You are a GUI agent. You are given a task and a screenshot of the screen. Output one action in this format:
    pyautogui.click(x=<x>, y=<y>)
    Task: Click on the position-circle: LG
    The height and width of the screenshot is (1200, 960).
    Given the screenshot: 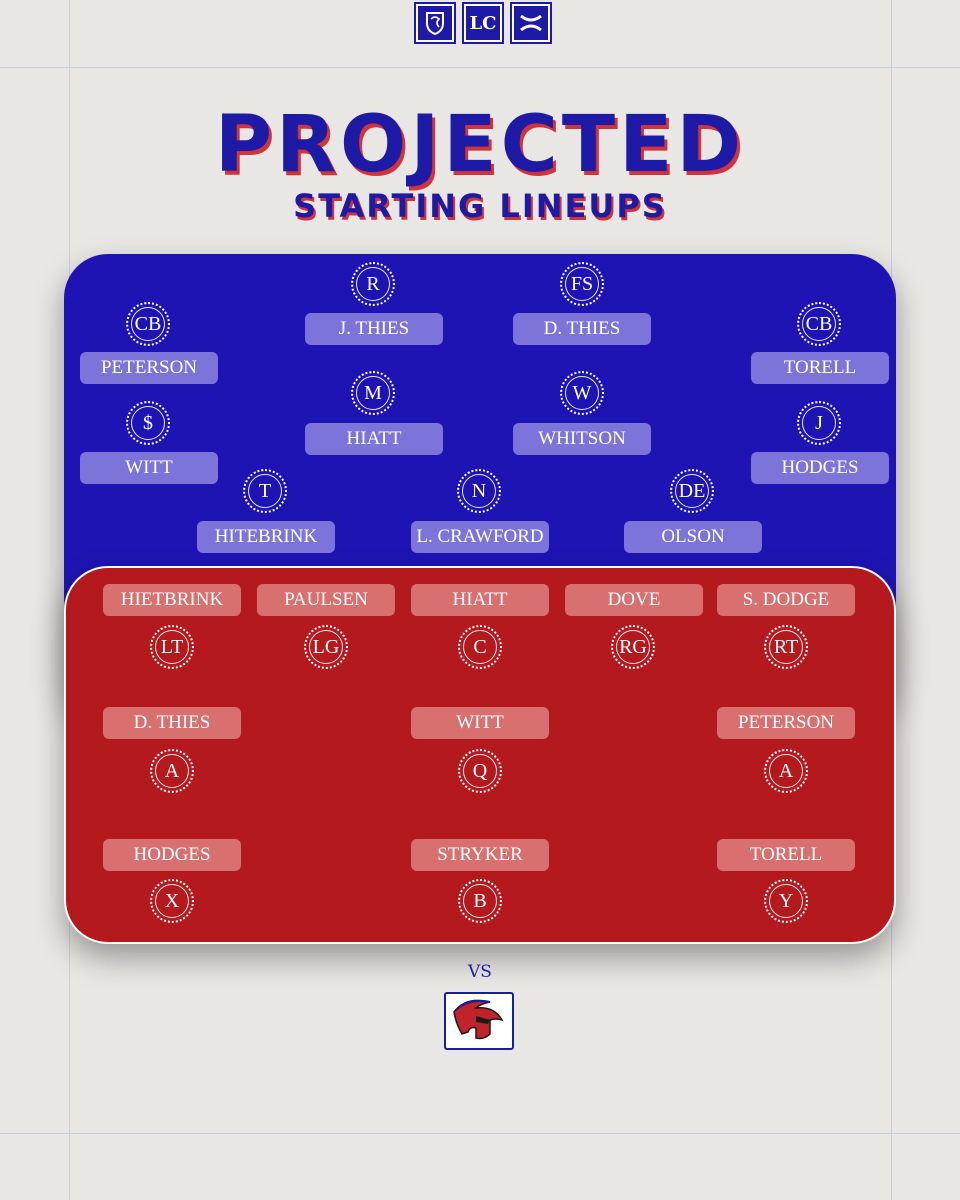 What is the action you would take?
    pyautogui.click(x=326, y=647)
    